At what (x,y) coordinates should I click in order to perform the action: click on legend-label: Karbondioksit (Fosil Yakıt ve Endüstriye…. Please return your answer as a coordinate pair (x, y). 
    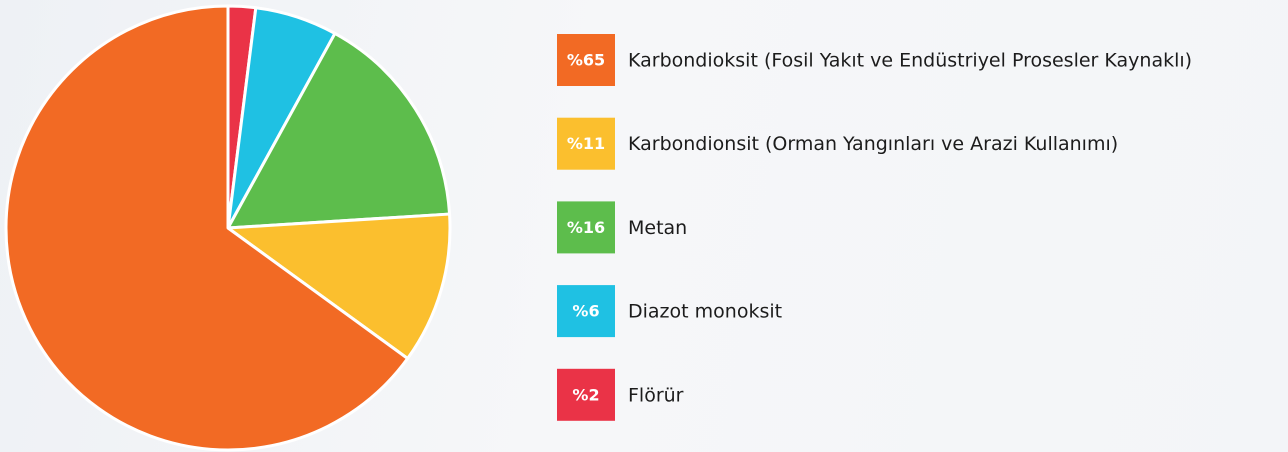
    Looking at the image, I should click on (910, 61).